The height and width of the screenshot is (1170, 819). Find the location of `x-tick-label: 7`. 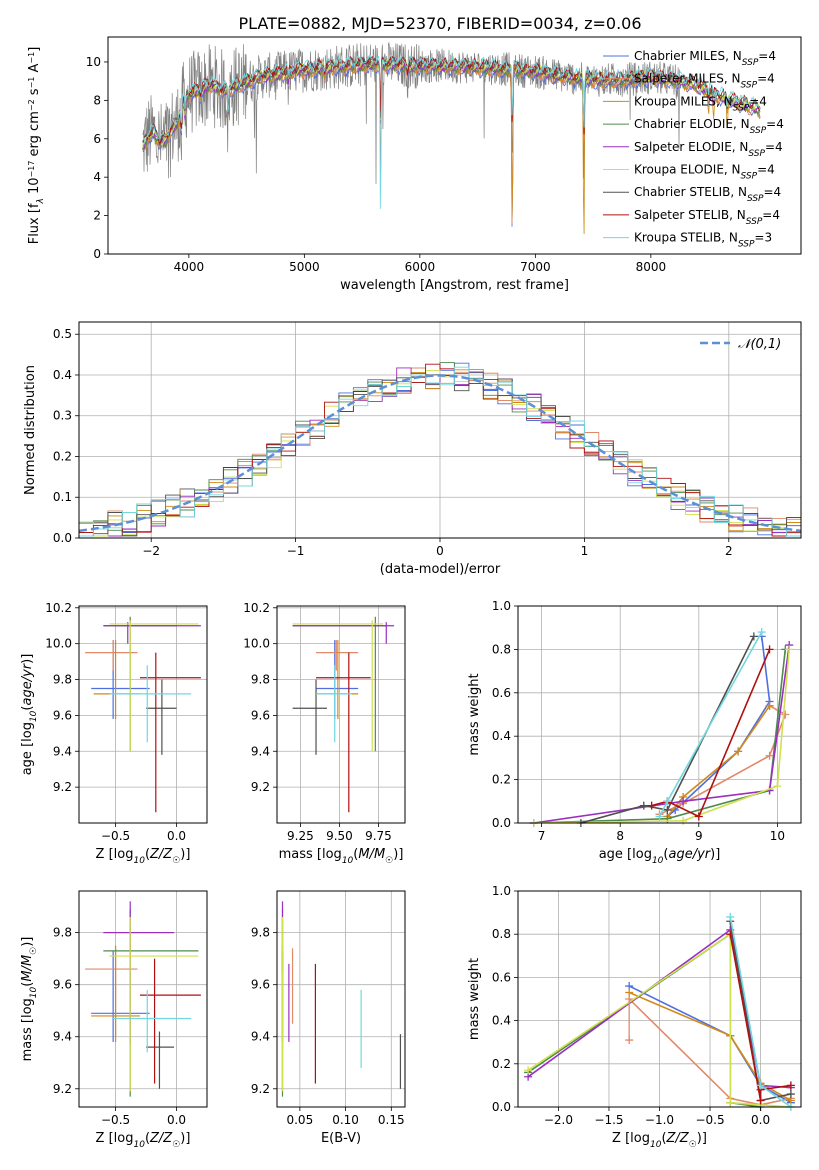

x-tick-label: 7 is located at coordinates (542, 836).